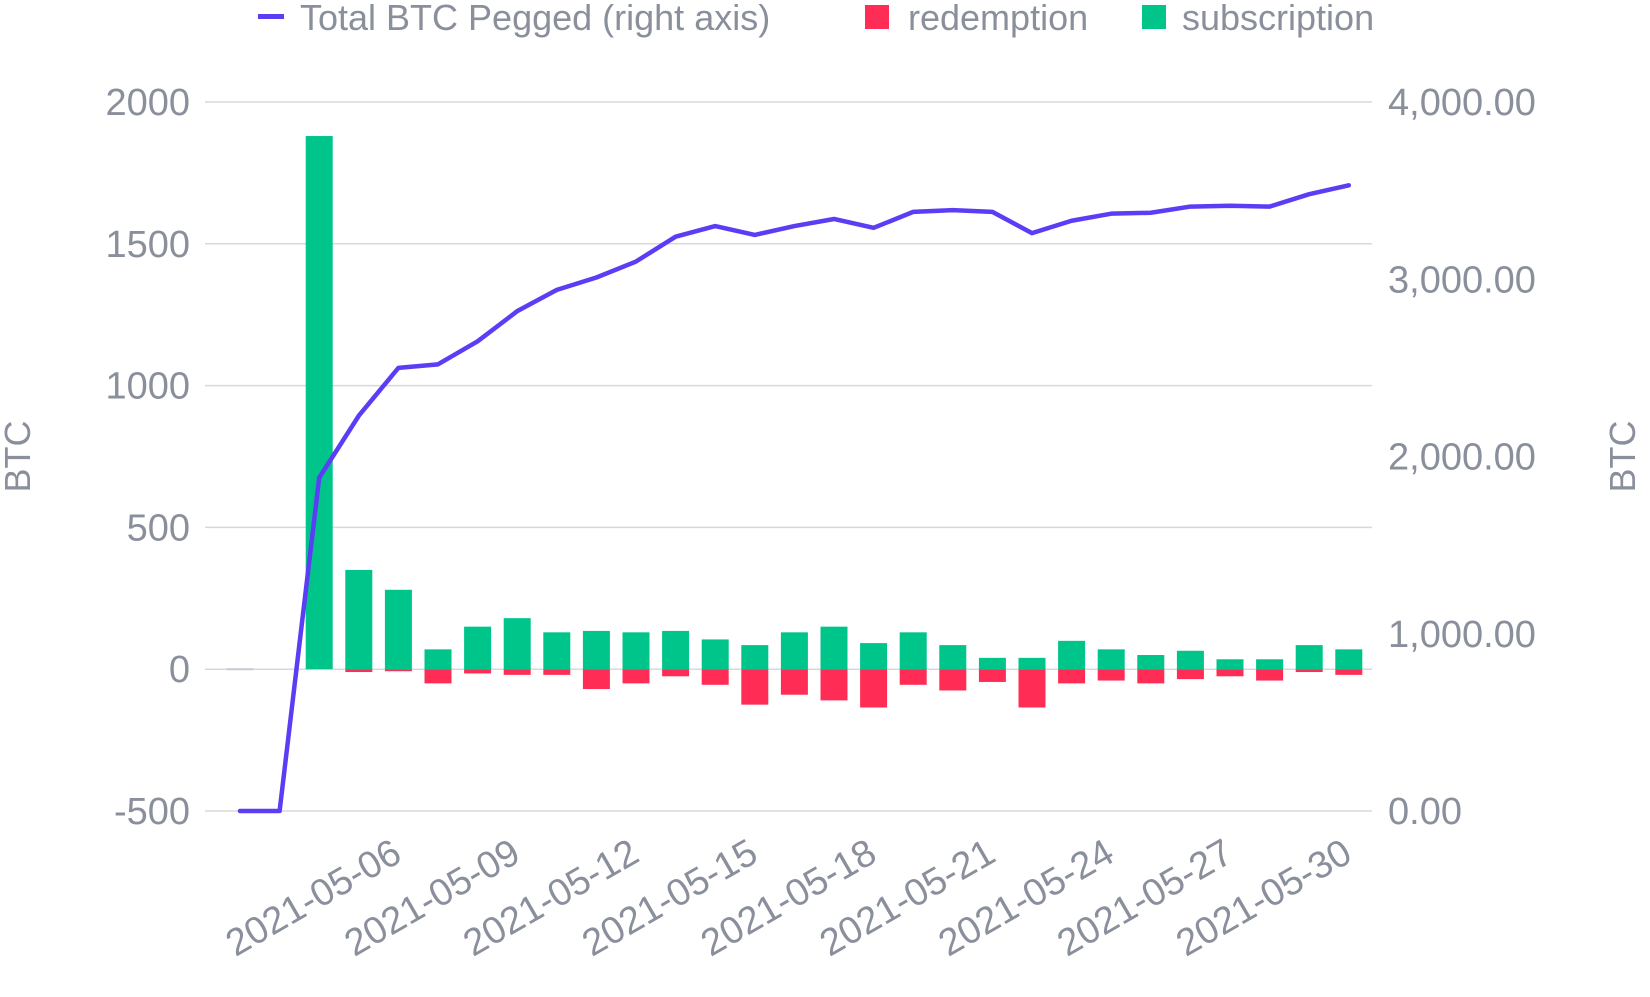 The height and width of the screenshot is (997, 1650). Describe the element at coordinates (1462, 280) in the screenshot. I see `right-tick-label: 3,000.00` at that location.